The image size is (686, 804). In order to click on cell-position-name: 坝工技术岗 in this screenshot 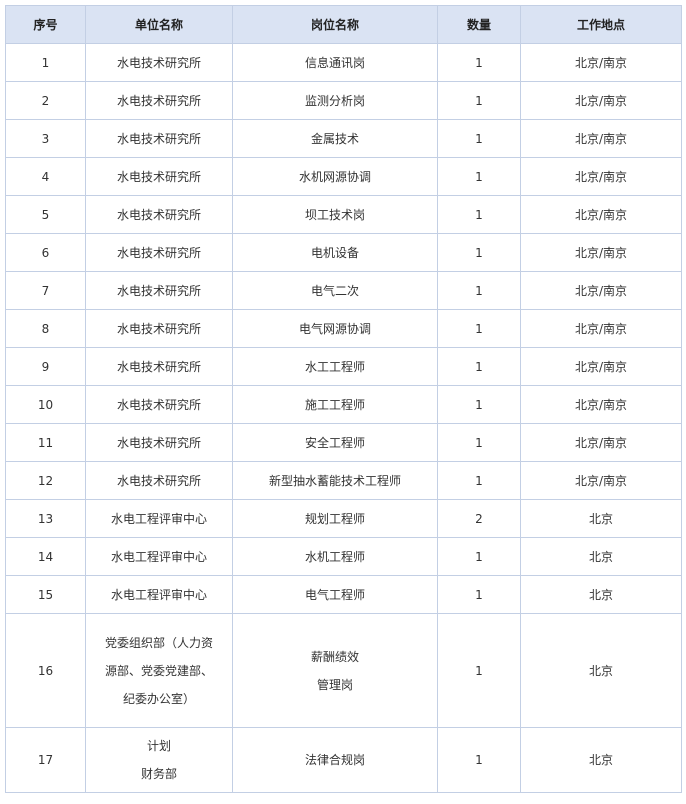, I will do `click(335, 214)`.